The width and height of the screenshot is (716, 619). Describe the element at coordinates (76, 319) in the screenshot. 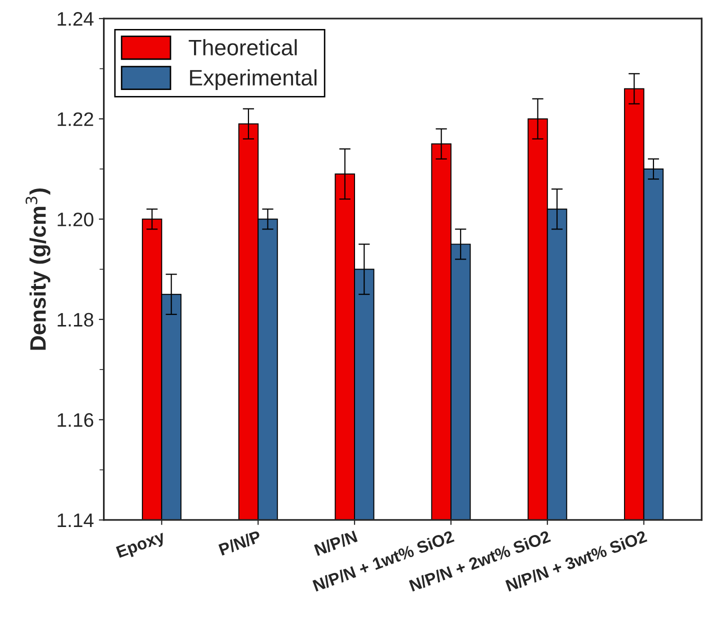

I see `y-tick-label: 1.18` at that location.